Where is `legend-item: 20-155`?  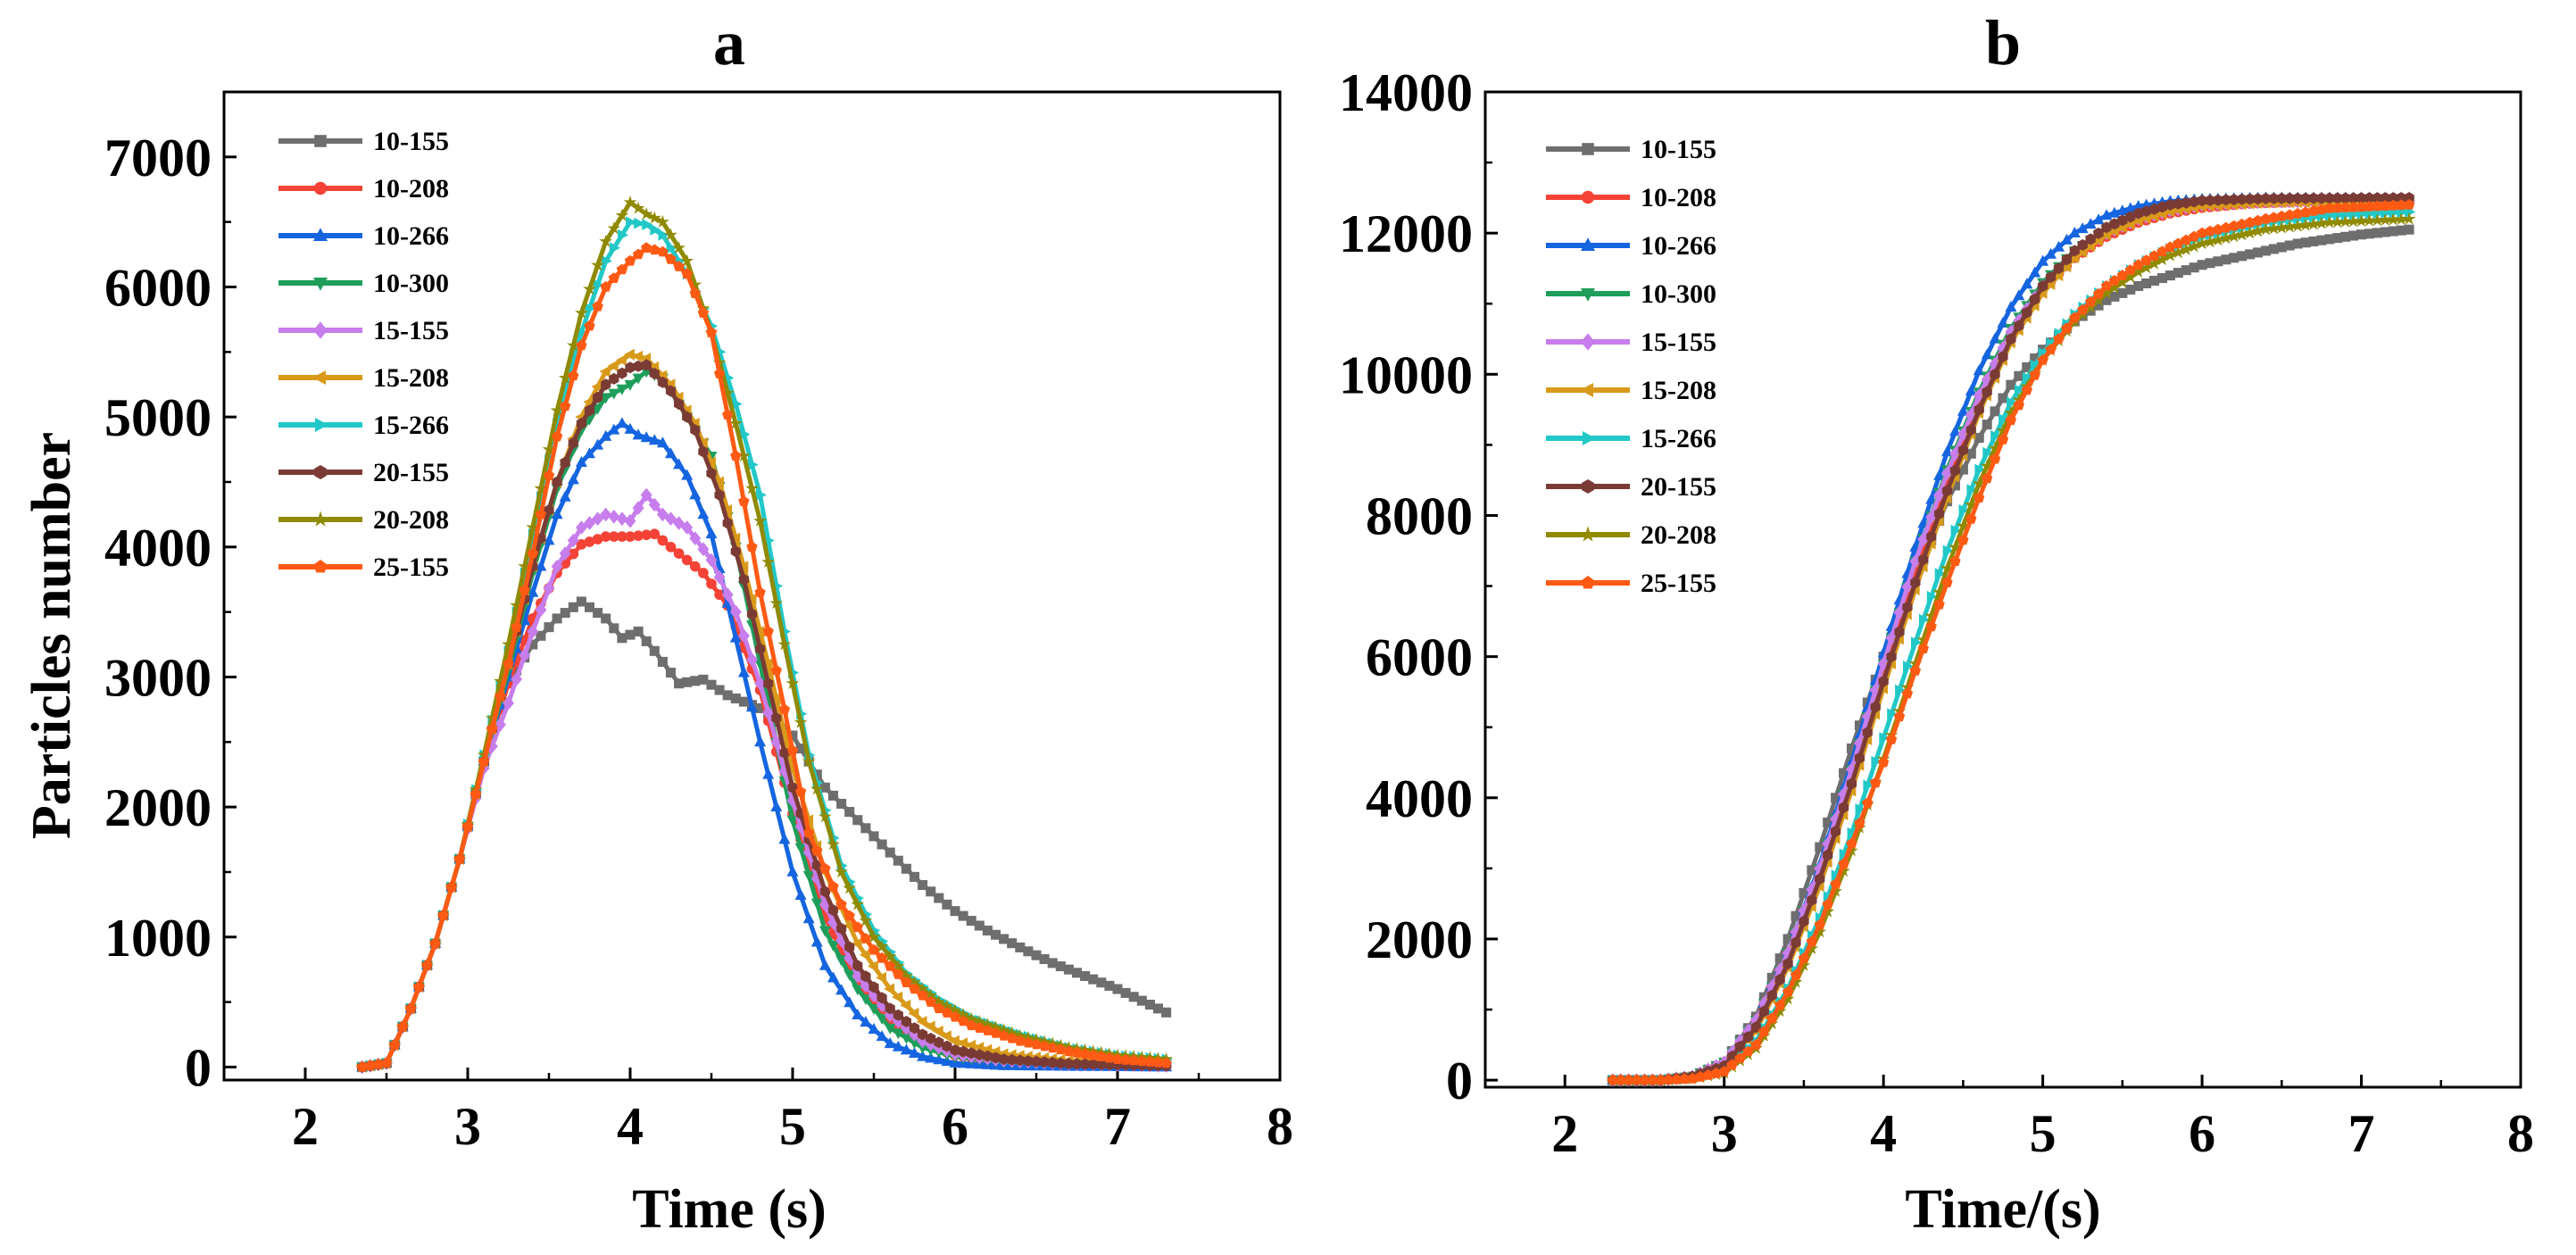 legend-item: 20-155 is located at coordinates (1631, 487).